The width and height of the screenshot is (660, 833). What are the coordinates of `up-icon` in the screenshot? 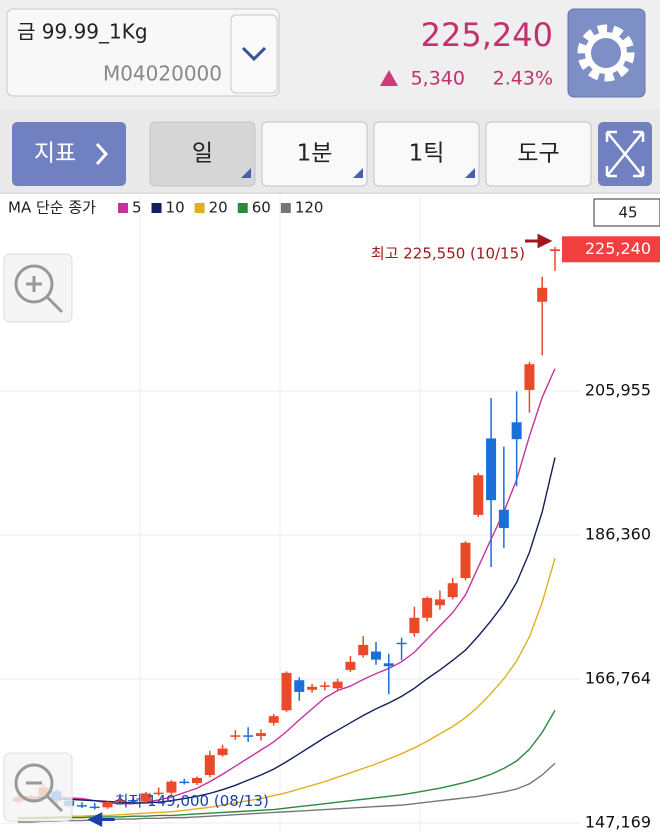 It's located at (389, 78).